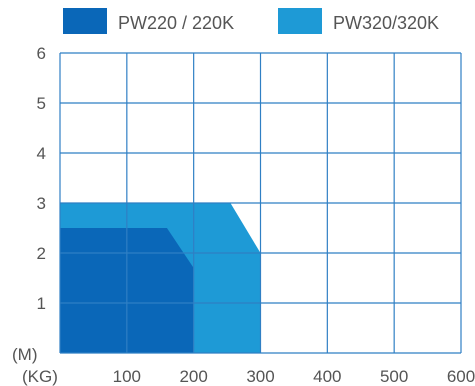 This screenshot has width=475, height=386. I want to click on x-tick-label: 500, so click(394, 376).